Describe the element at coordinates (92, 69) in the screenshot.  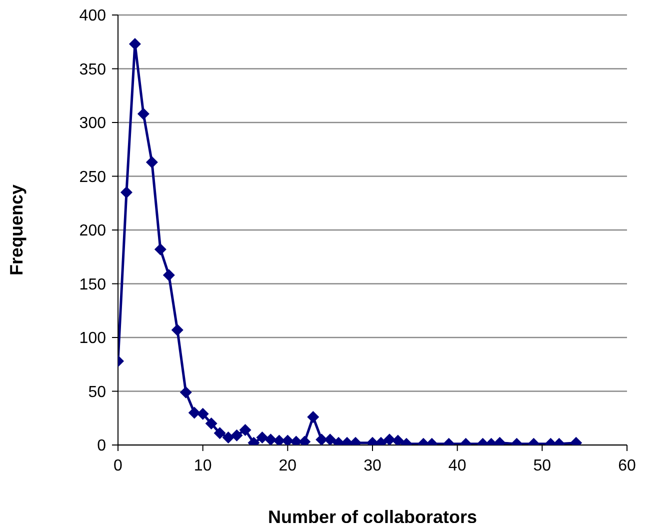
I see `y-tick-label: 350` at that location.